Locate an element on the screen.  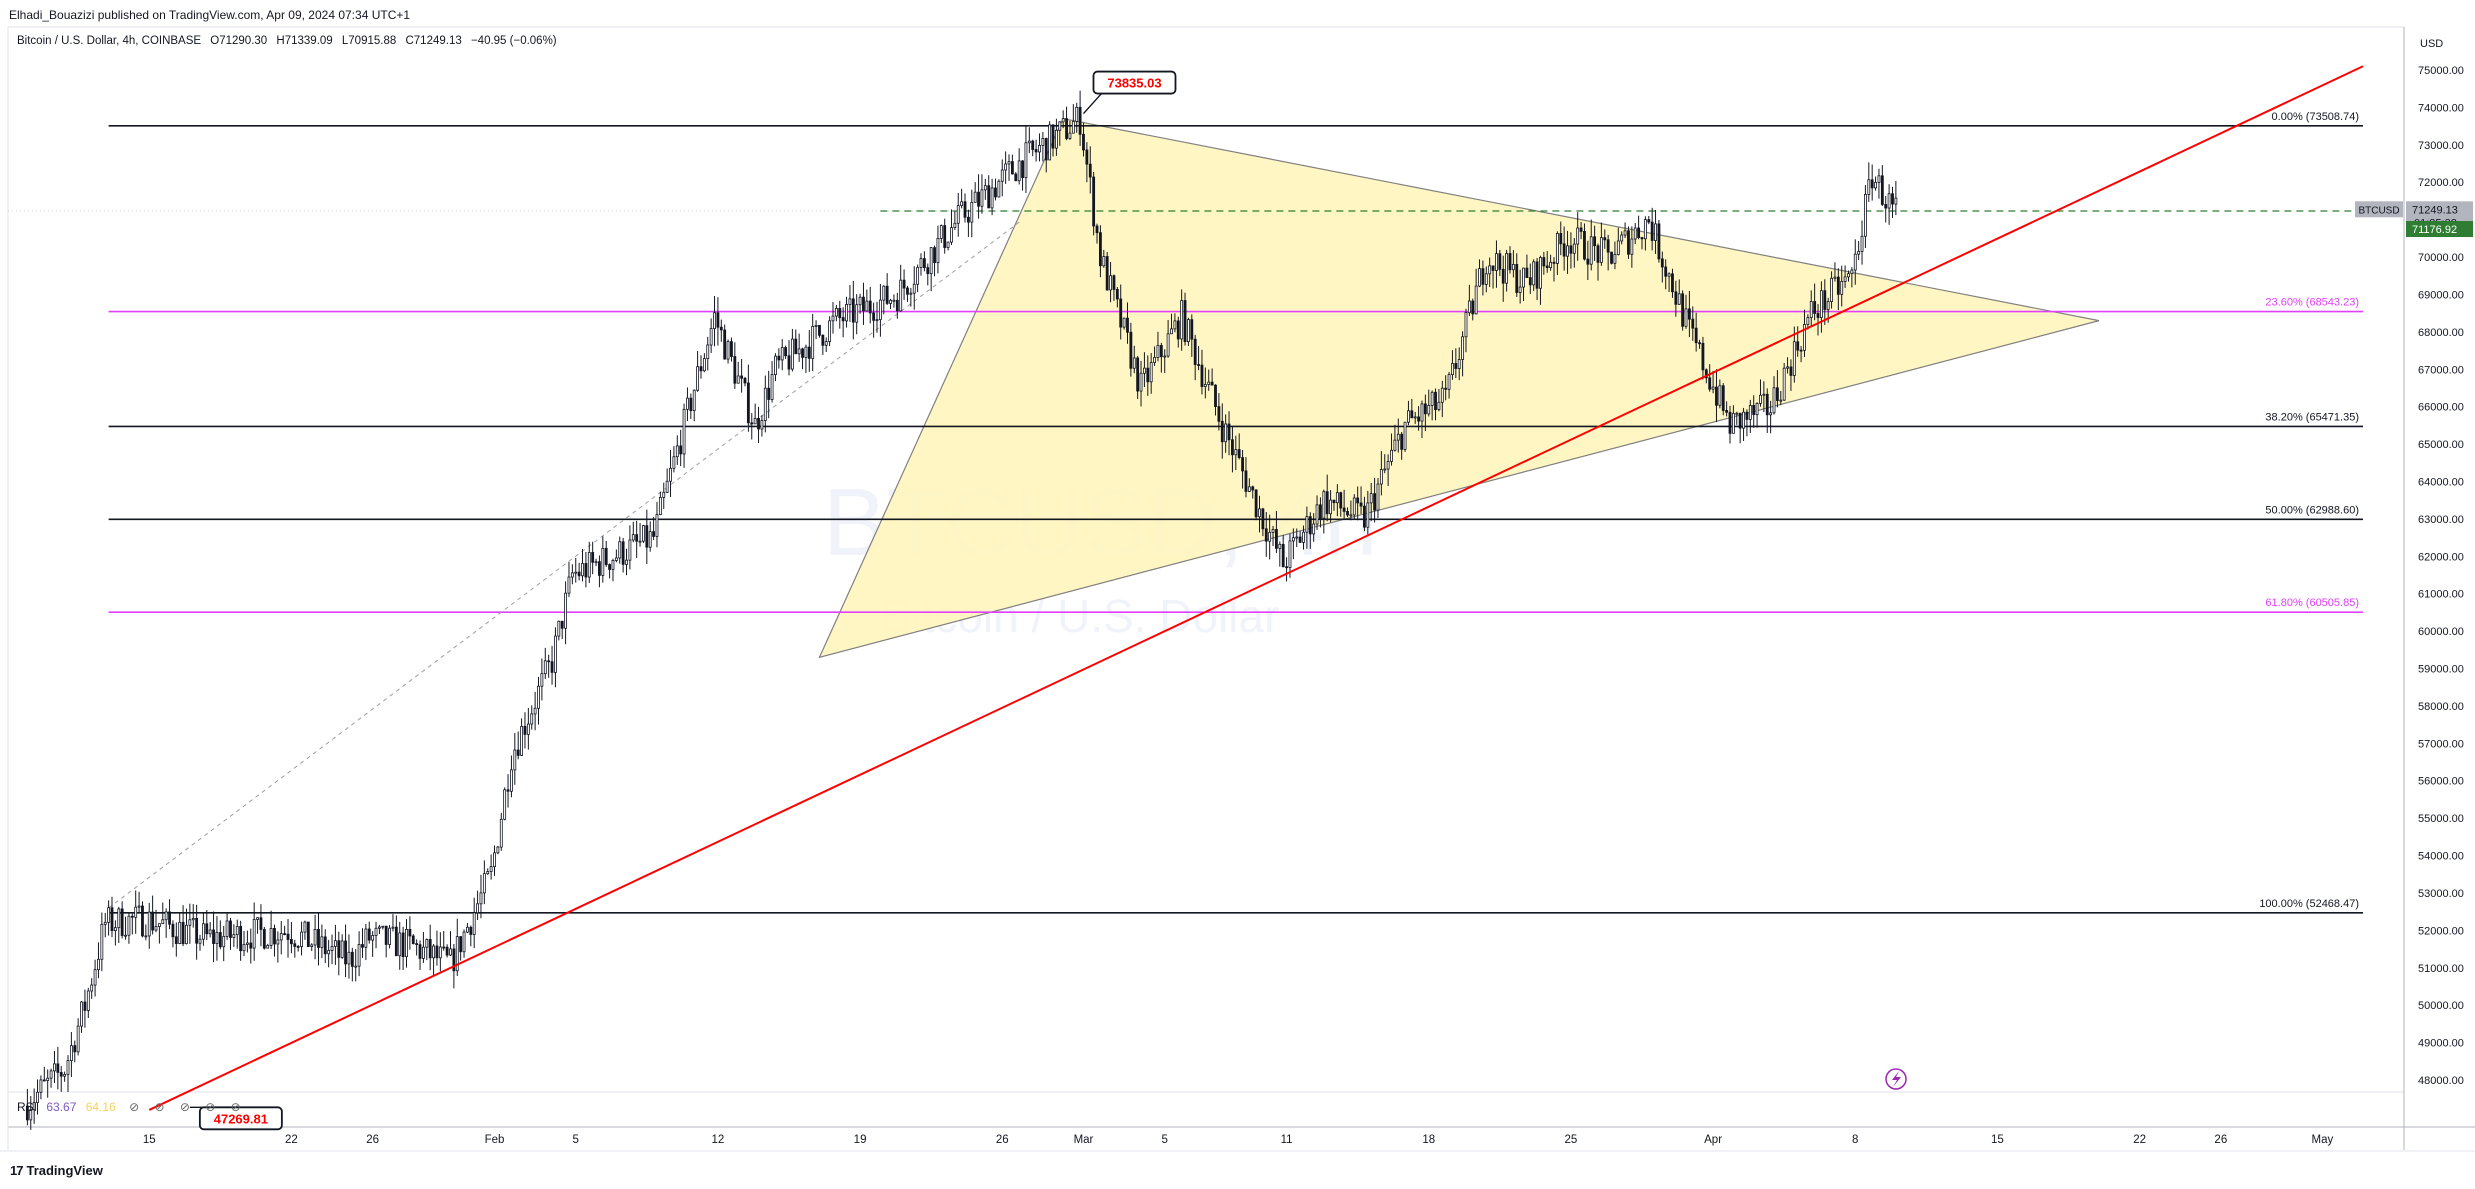
time-axis: 15 22 26 Feb 5 12 19 26 Mar 5 11 18 25 Apr 8 15 22 26 May is located at coordinates (1238, 1140).